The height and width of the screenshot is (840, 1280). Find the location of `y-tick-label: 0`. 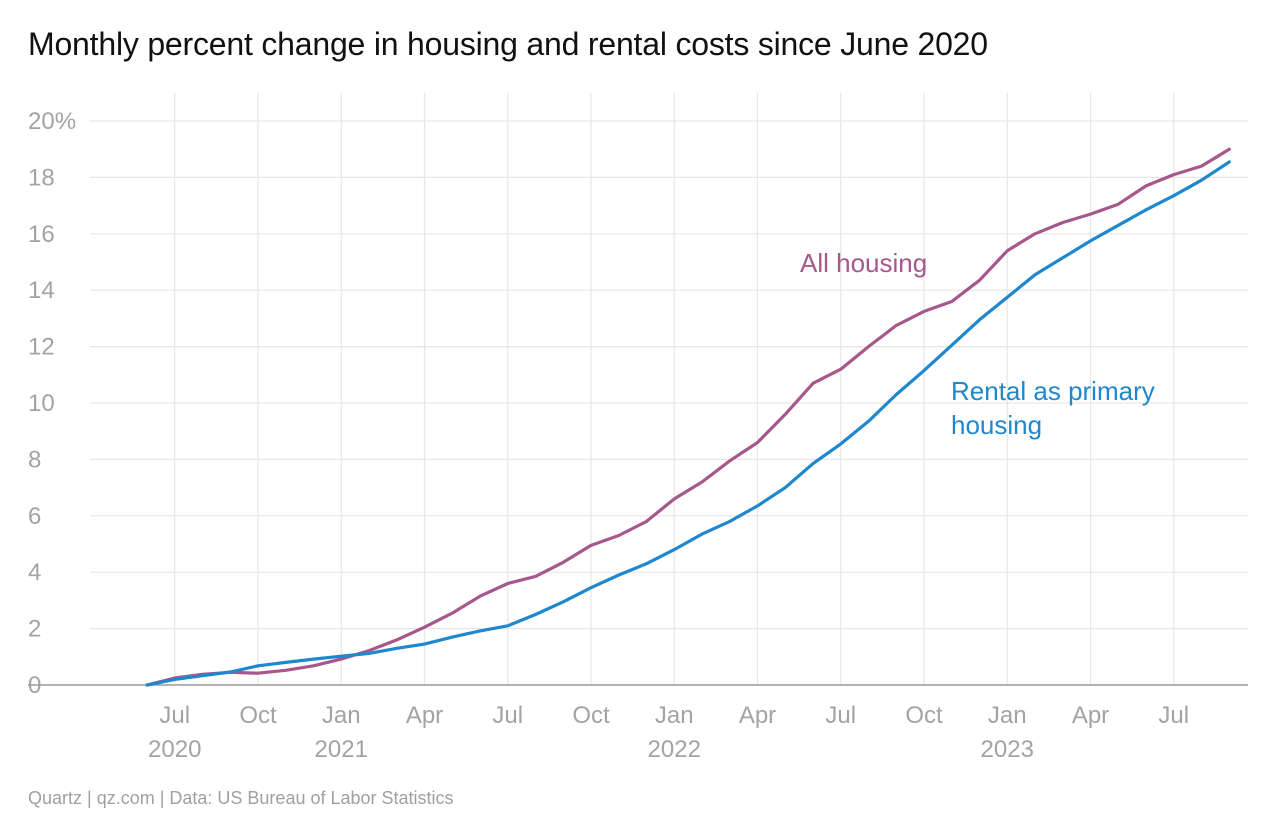

y-tick-label: 0 is located at coordinates (34, 685).